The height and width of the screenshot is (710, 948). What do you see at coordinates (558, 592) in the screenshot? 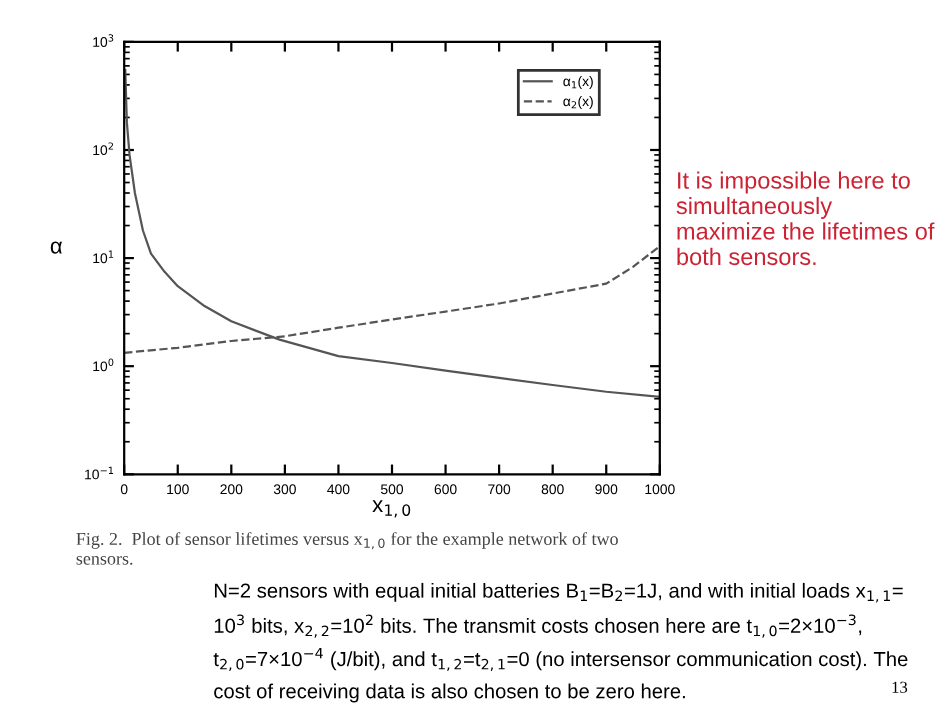
I see `text: N=2 sensors with equal initial batteries B$_{1}$=B$_{2}$=1J, and with initial loads x$_{1,1}$=` at bounding box center [558, 592].